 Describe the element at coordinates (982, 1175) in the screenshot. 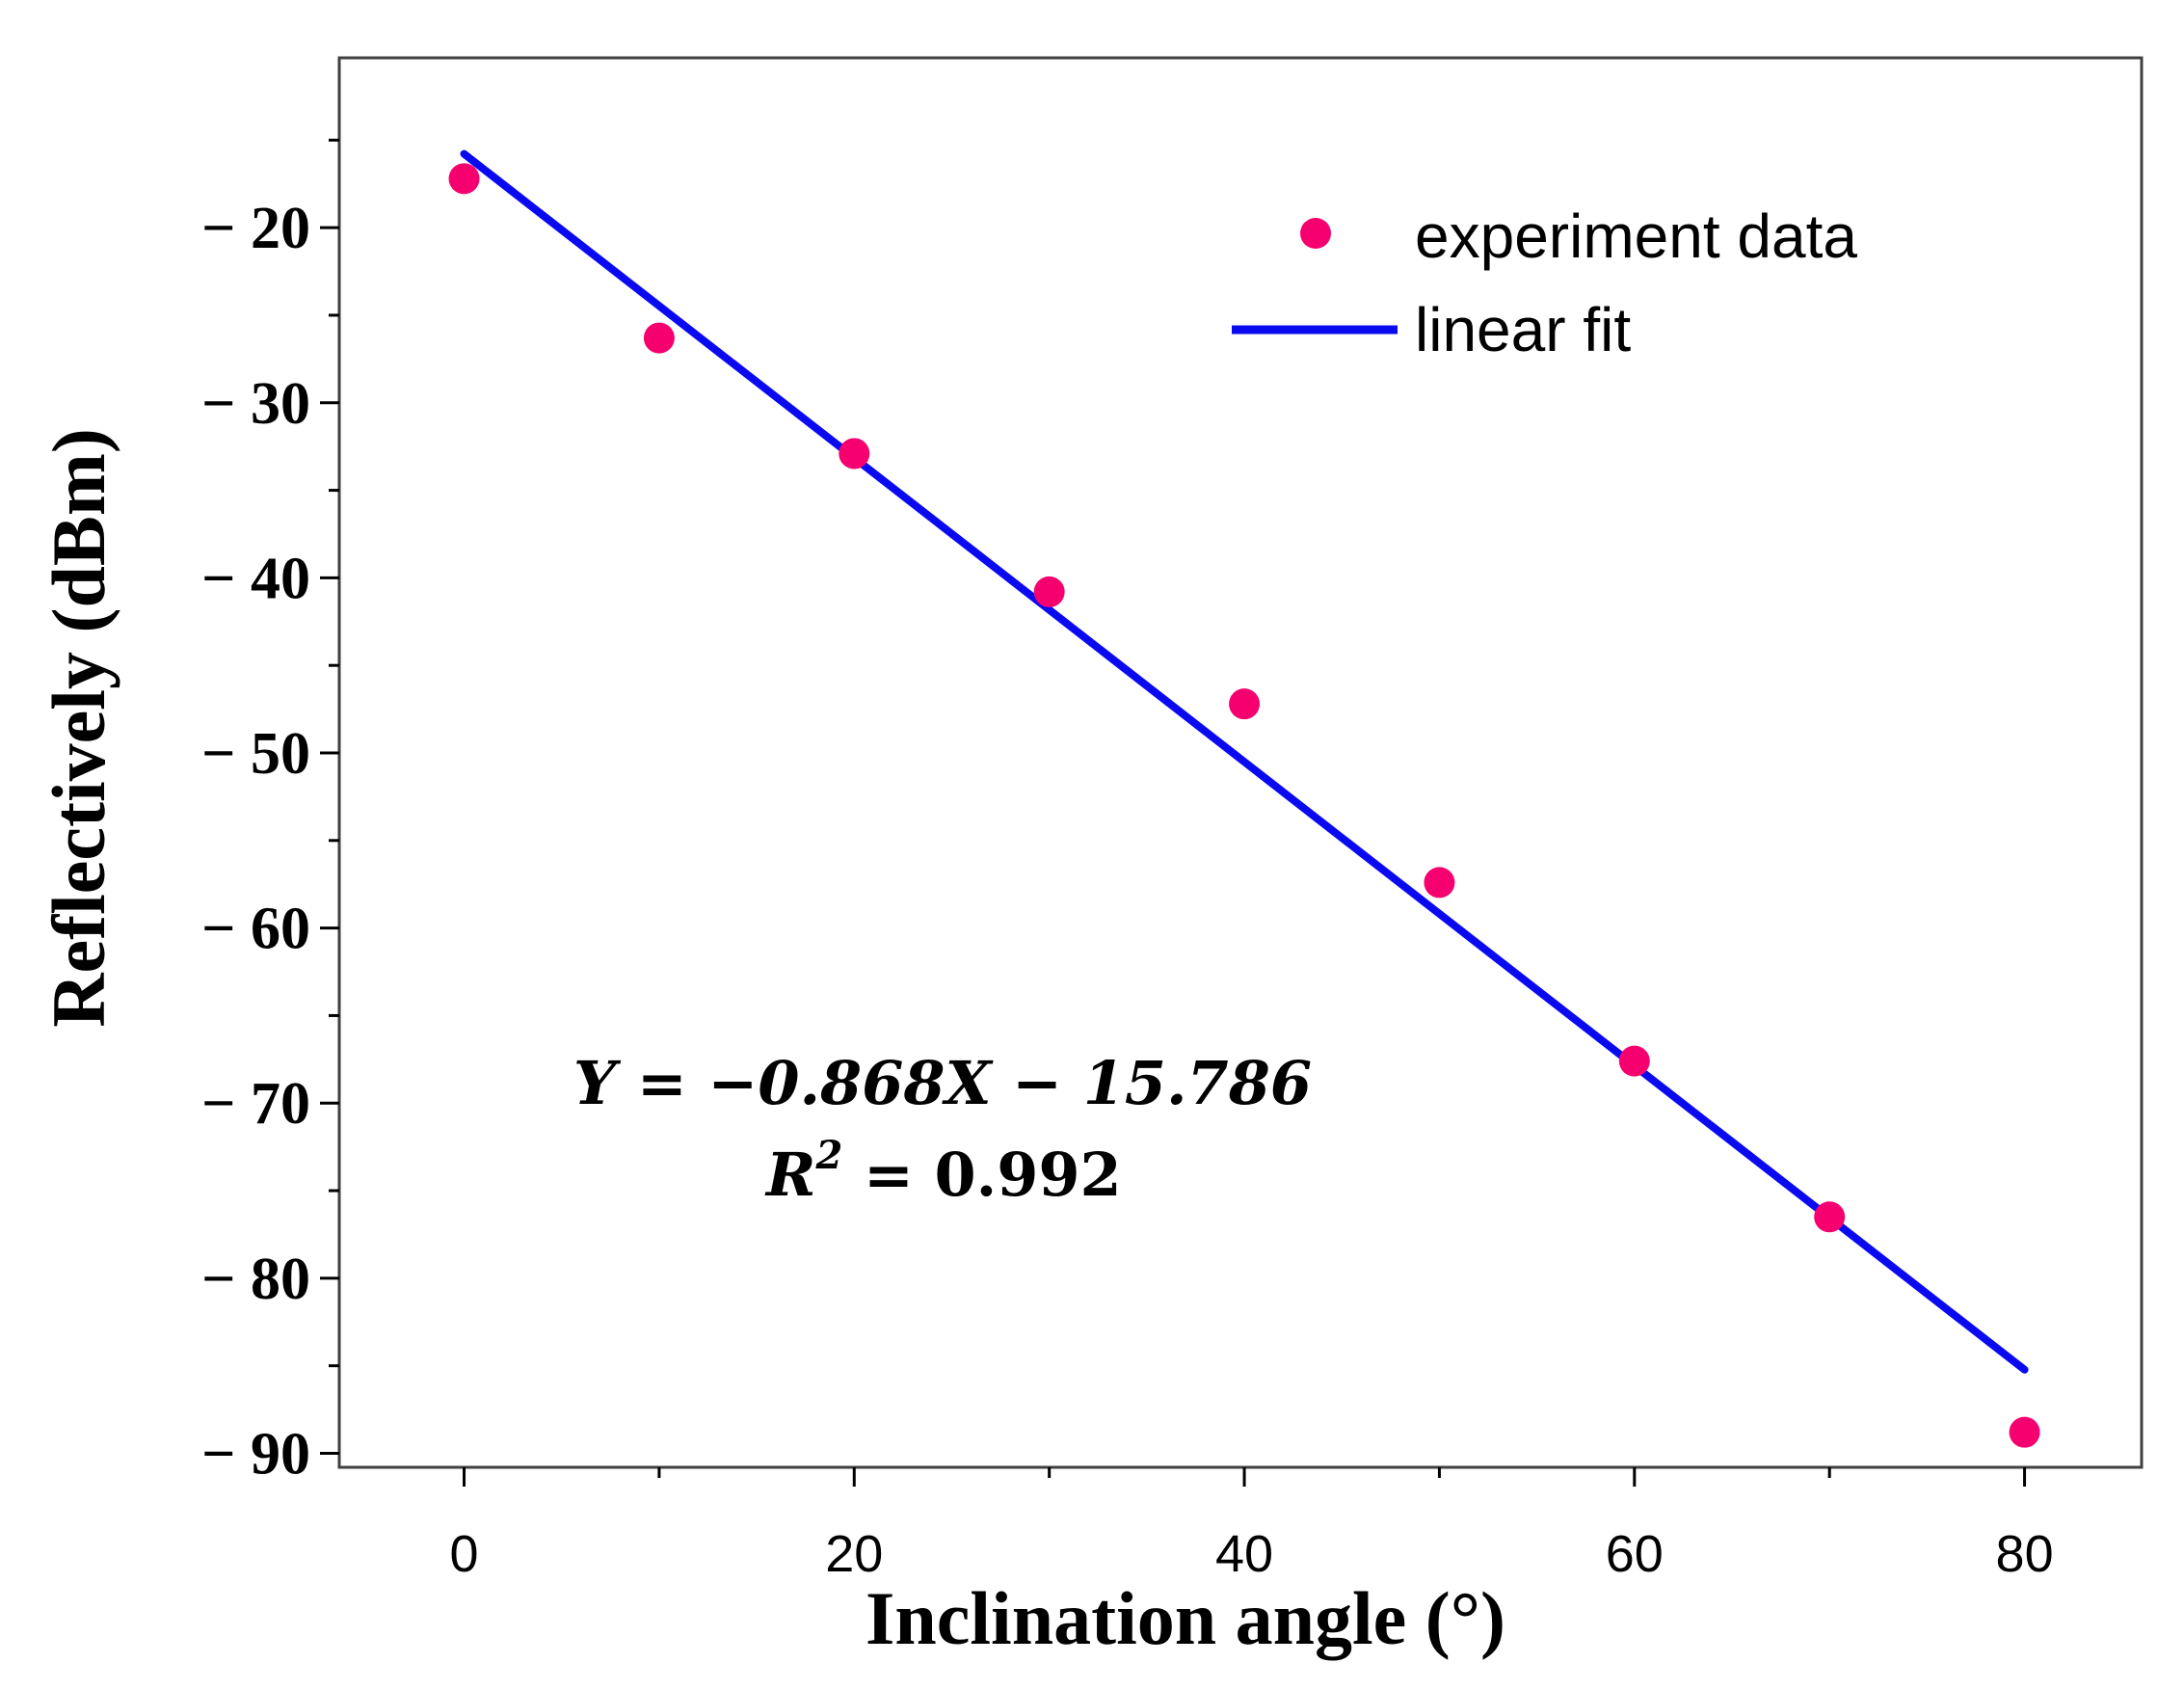

I see `r-squared-value: = 0.992` at that location.